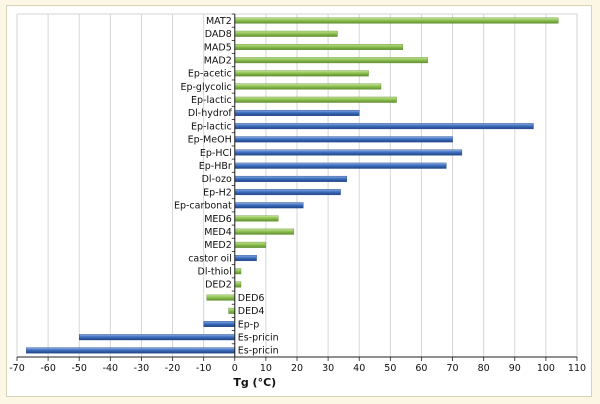  What do you see at coordinates (216, 153) in the screenshot?
I see `category-label: Ep-HCl` at bounding box center [216, 153].